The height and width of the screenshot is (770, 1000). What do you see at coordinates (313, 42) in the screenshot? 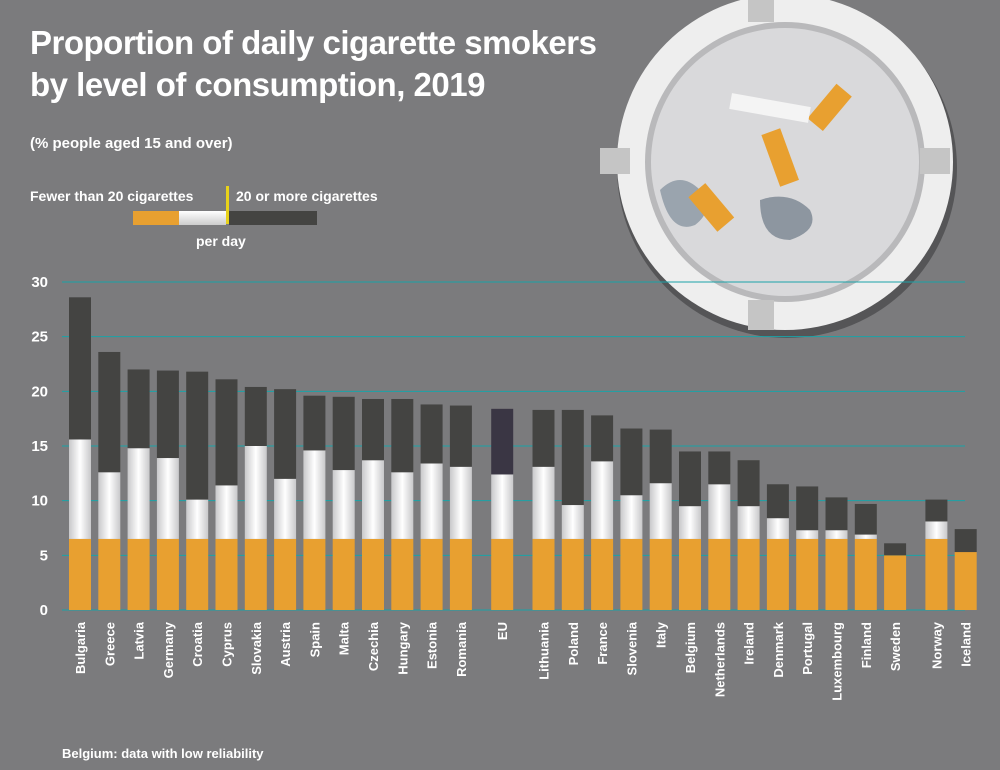
I see `title-line-1: Proportion of daily cigarette smokers` at bounding box center [313, 42].